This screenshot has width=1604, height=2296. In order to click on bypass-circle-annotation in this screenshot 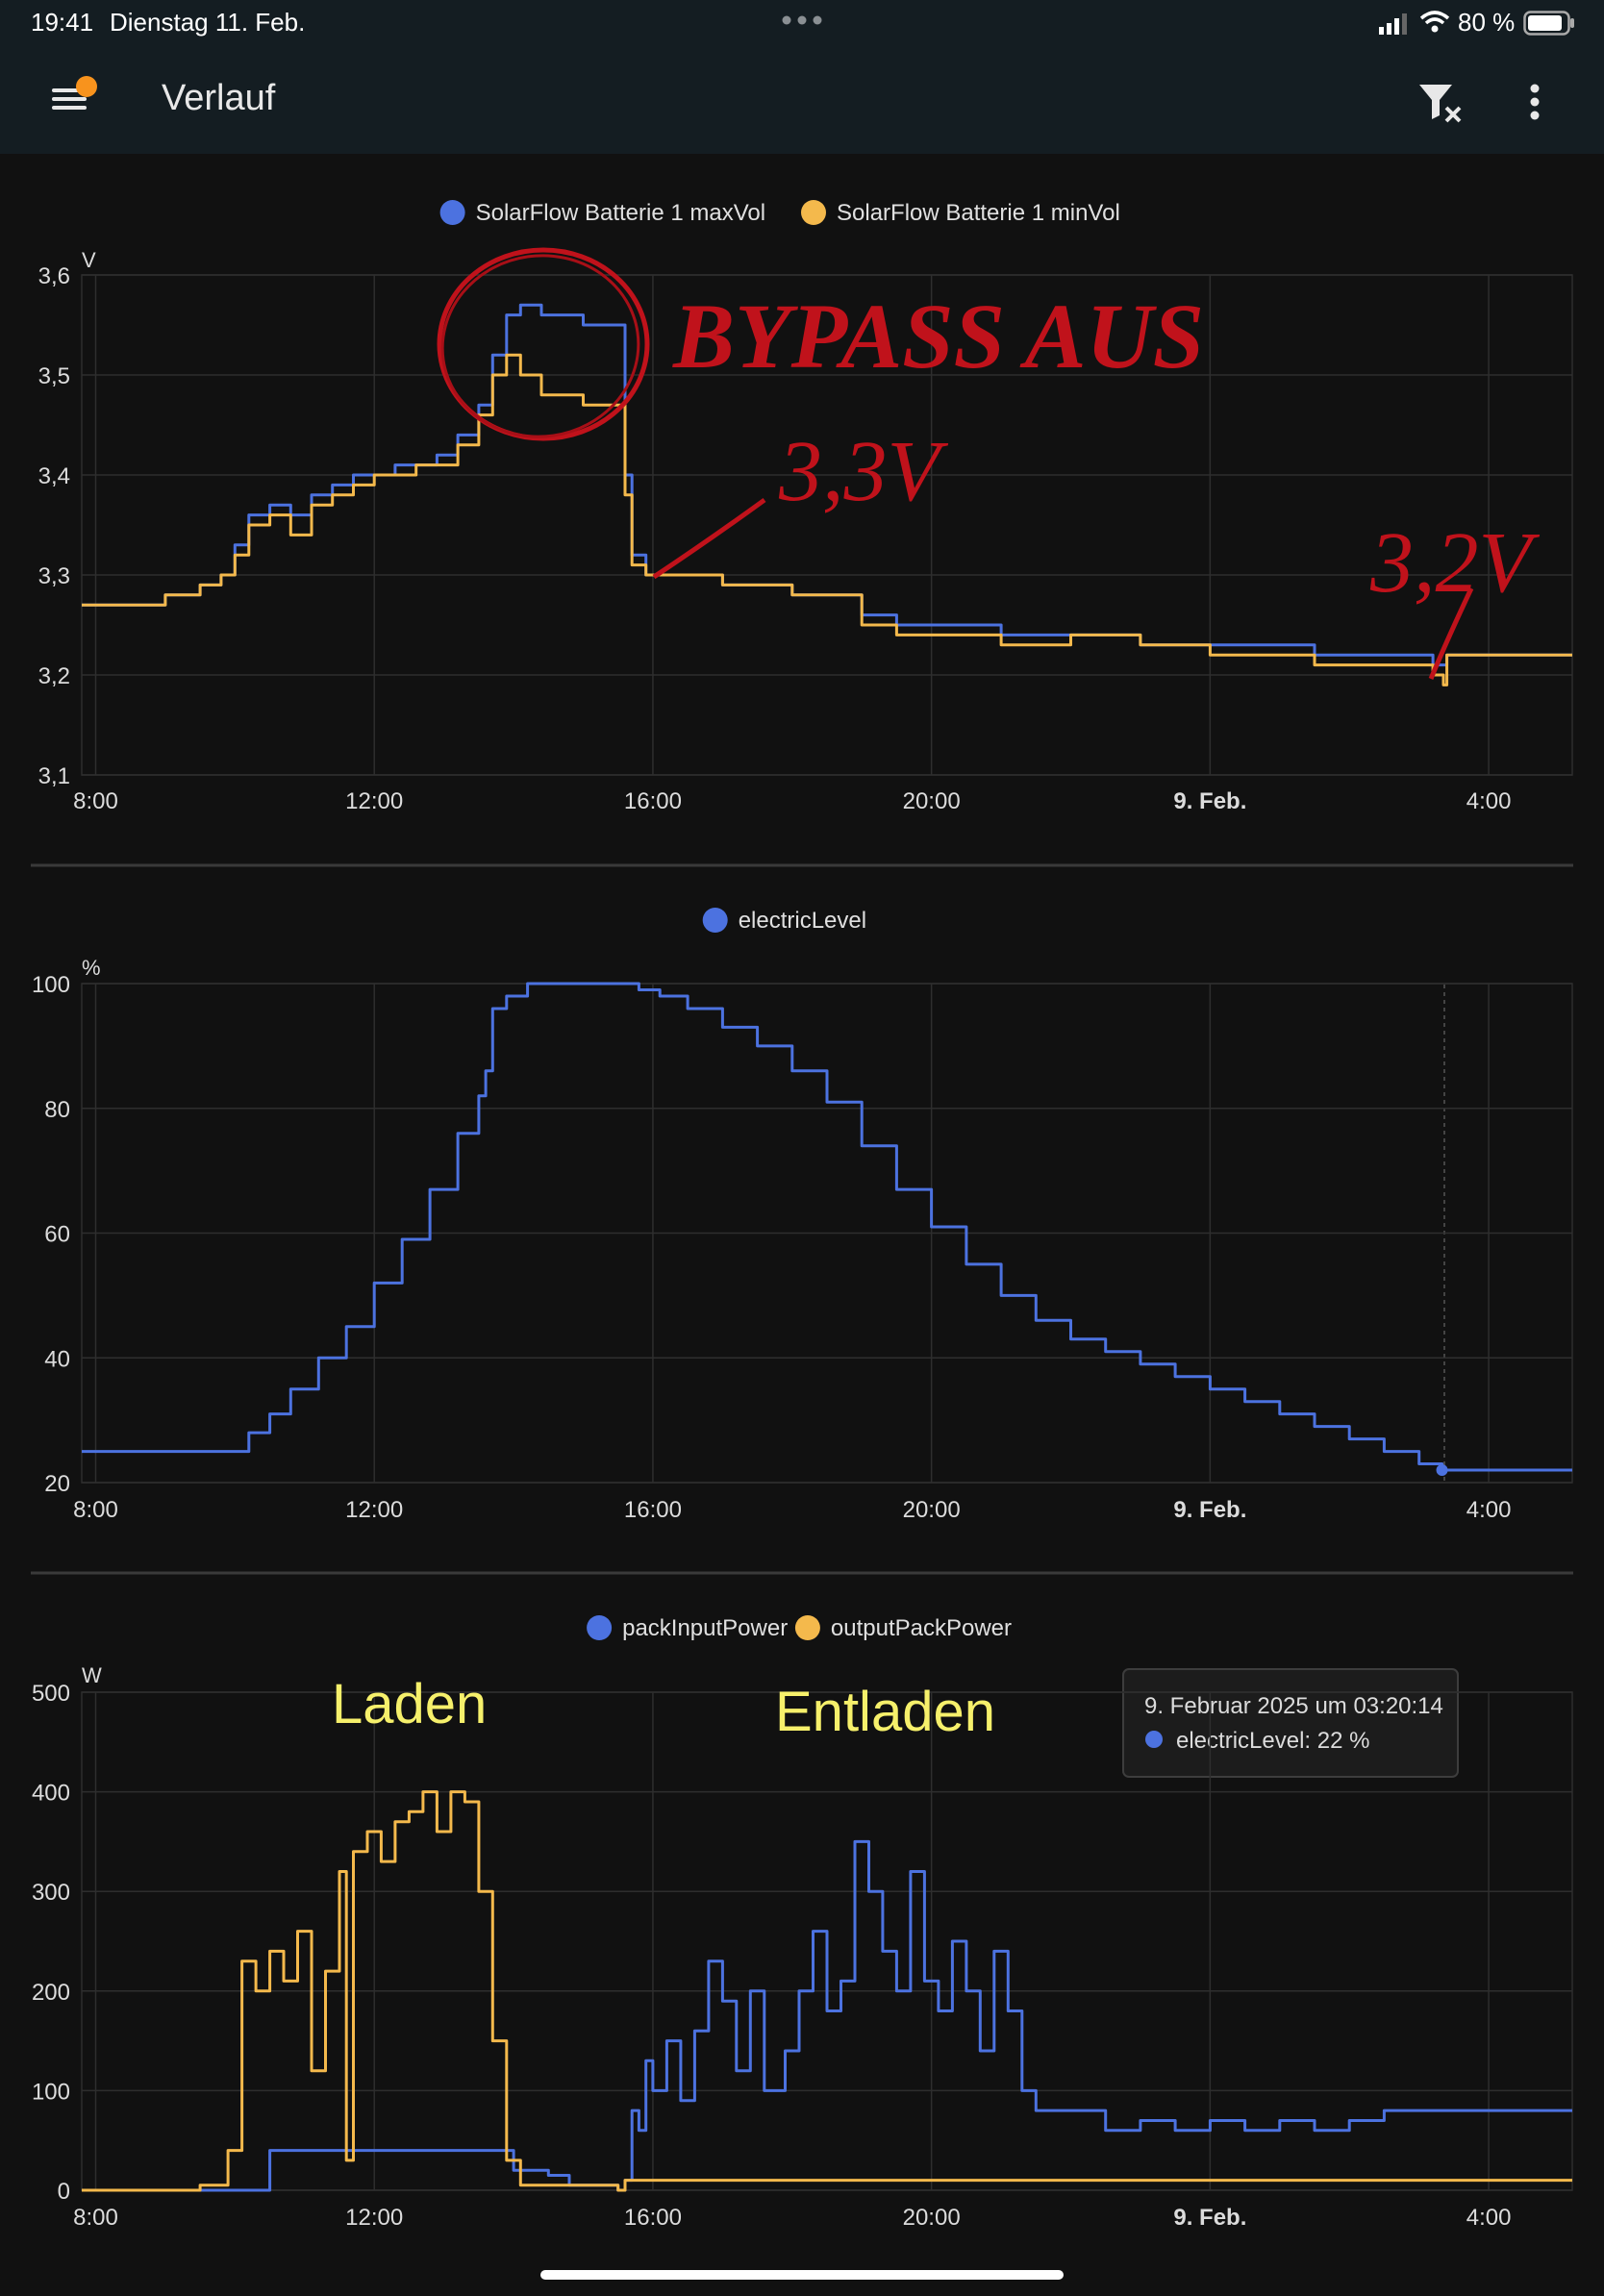, I will do `click(543, 344)`.